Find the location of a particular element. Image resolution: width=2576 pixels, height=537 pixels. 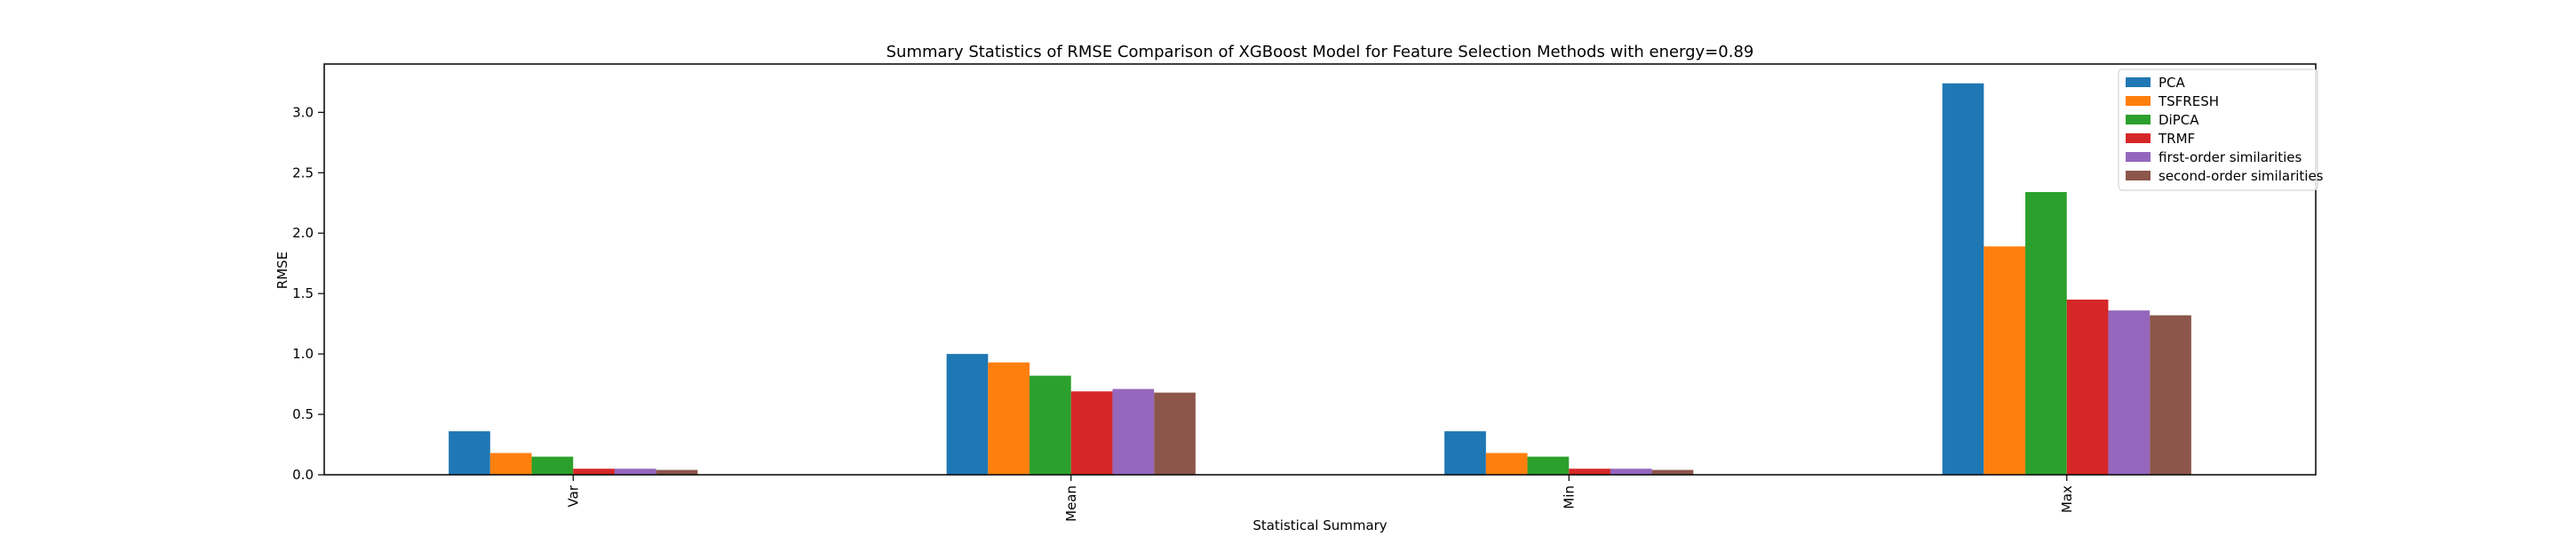

bar-second-order-similarities-max is located at coordinates (2170, 395).